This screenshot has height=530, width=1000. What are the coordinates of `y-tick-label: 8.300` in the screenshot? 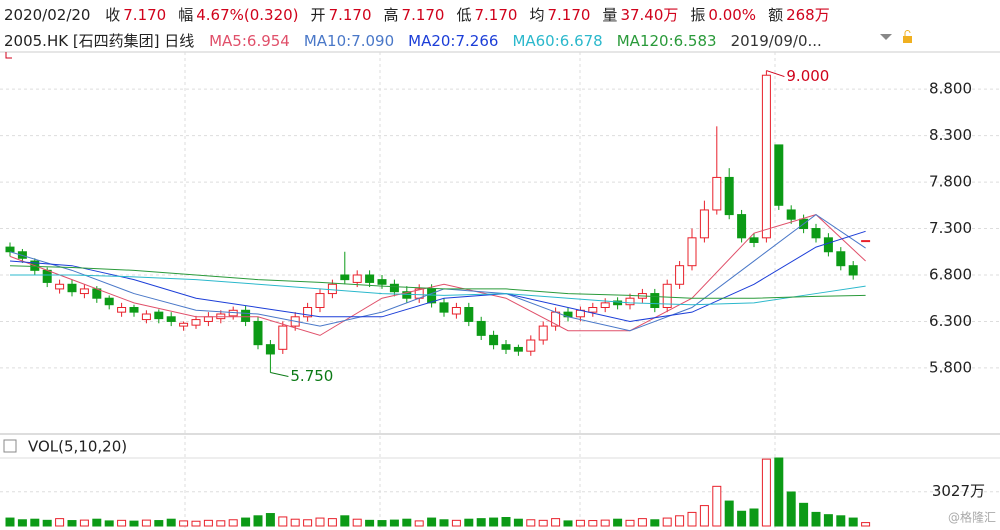 It's located at (950, 135).